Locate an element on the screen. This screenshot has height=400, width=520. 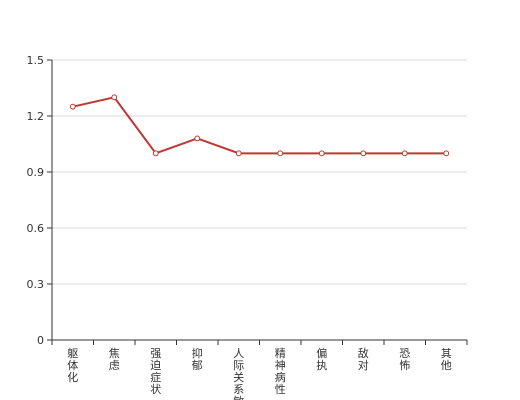
series-line is located at coordinates (259, 125).